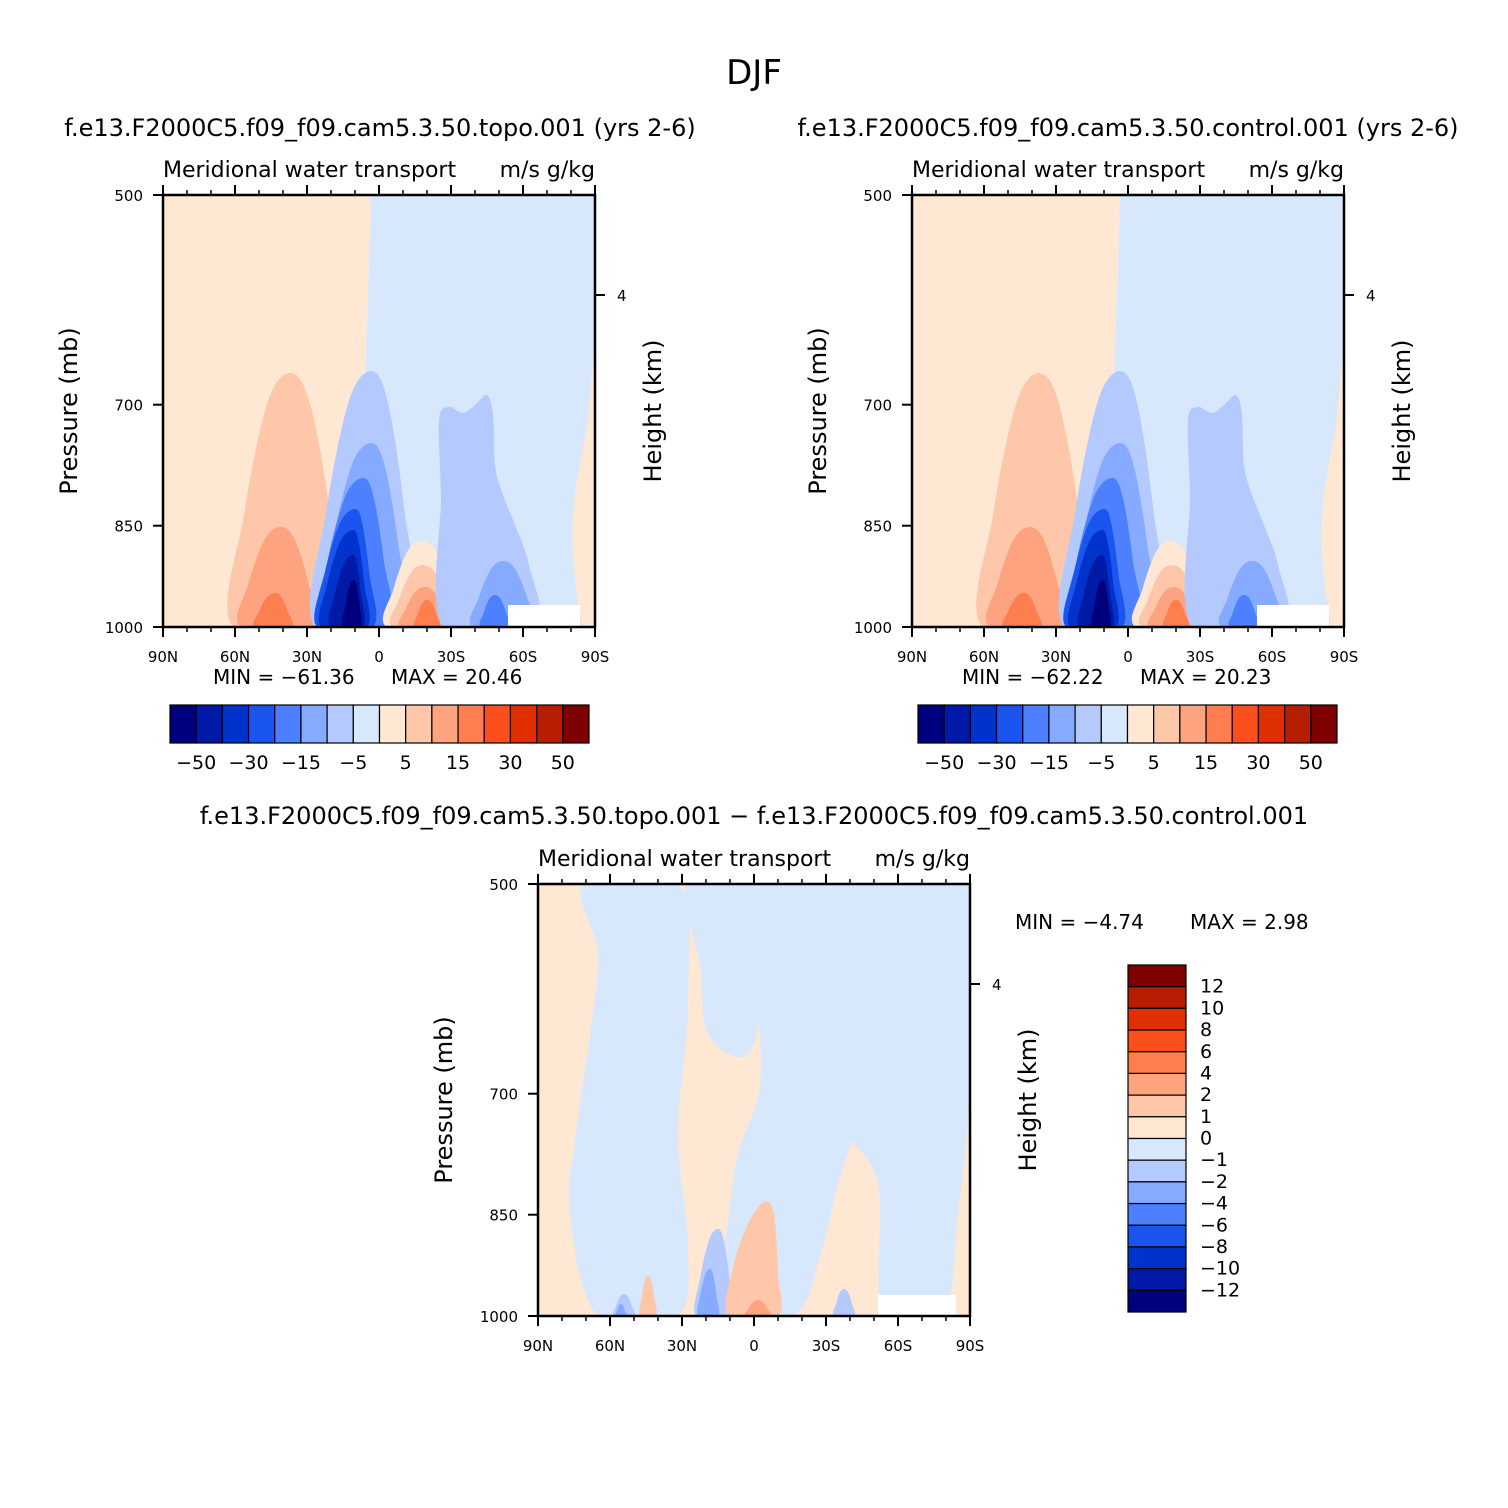 This screenshot has width=1508, height=1508. Describe the element at coordinates (1212, 987) in the screenshot. I see `colorbar-label: 12` at that location.